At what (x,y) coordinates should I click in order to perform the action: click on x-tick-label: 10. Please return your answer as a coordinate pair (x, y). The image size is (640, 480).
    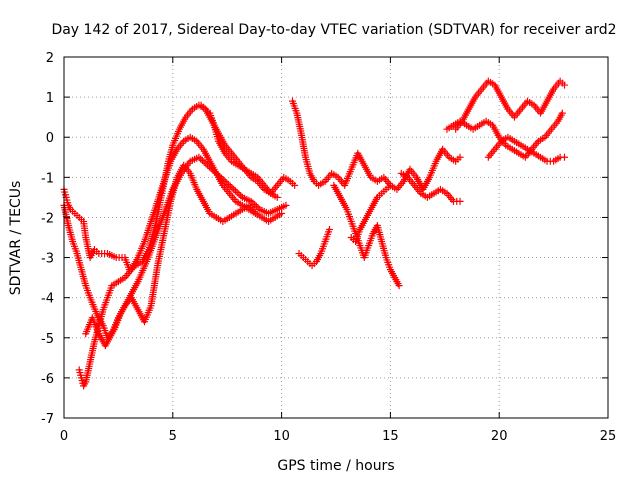
    Looking at the image, I should click on (281, 436).